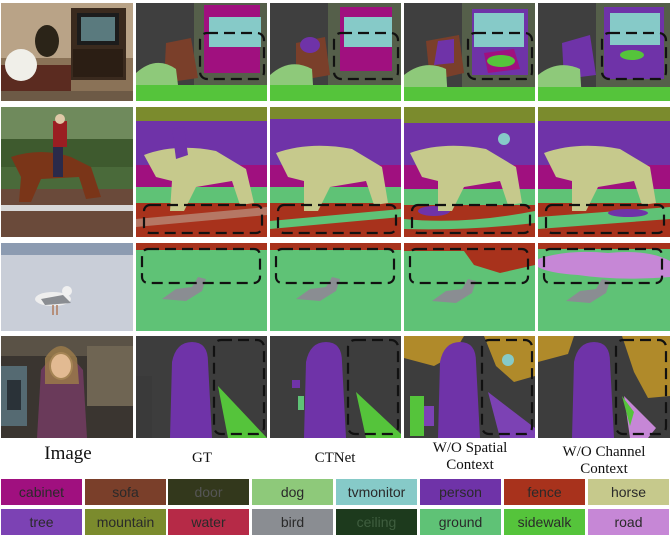 This screenshot has width=672, height=538. What do you see at coordinates (335, 52) in the screenshot?
I see `row1-ctnet-map` at bounding box center [335, 52].